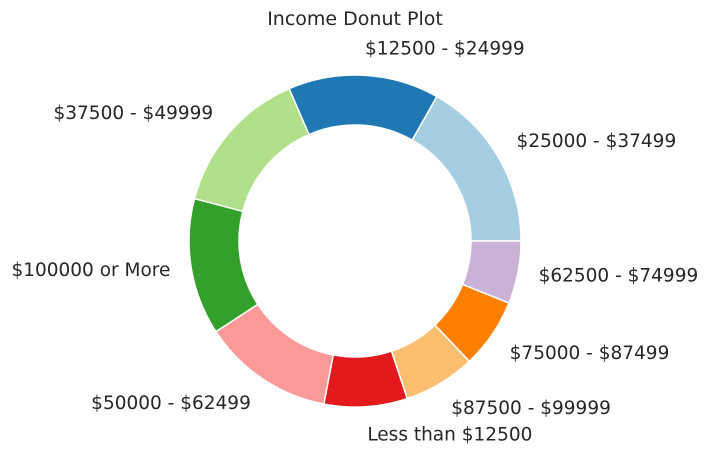  Describe the element at coordinates (590, 353) in the screenshot. I see `slice-label-7: $75000 - $87499` at that location.